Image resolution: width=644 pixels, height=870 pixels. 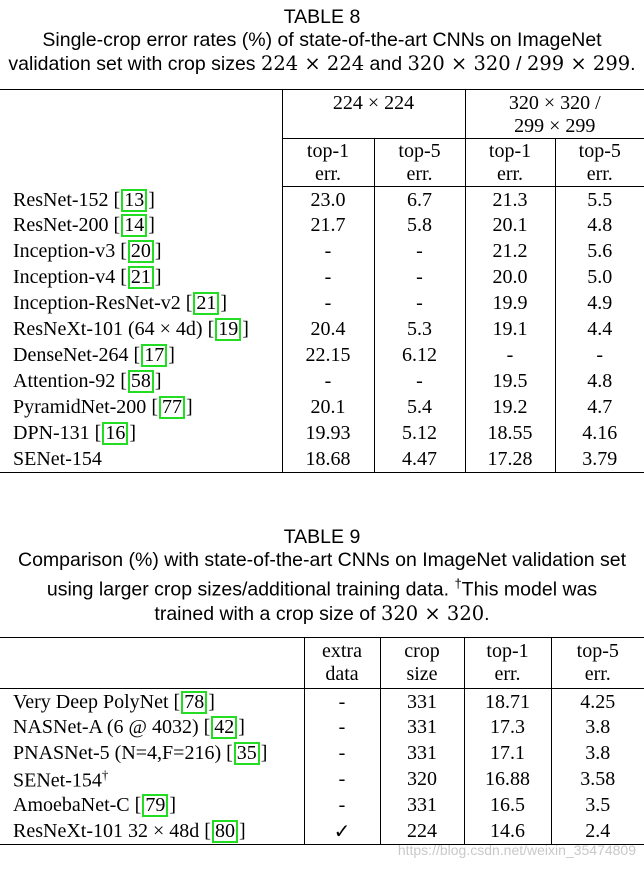 I want to click on table9-caption-line3: trained with a crop size of 320 × 320., so click(x=322, y=613).